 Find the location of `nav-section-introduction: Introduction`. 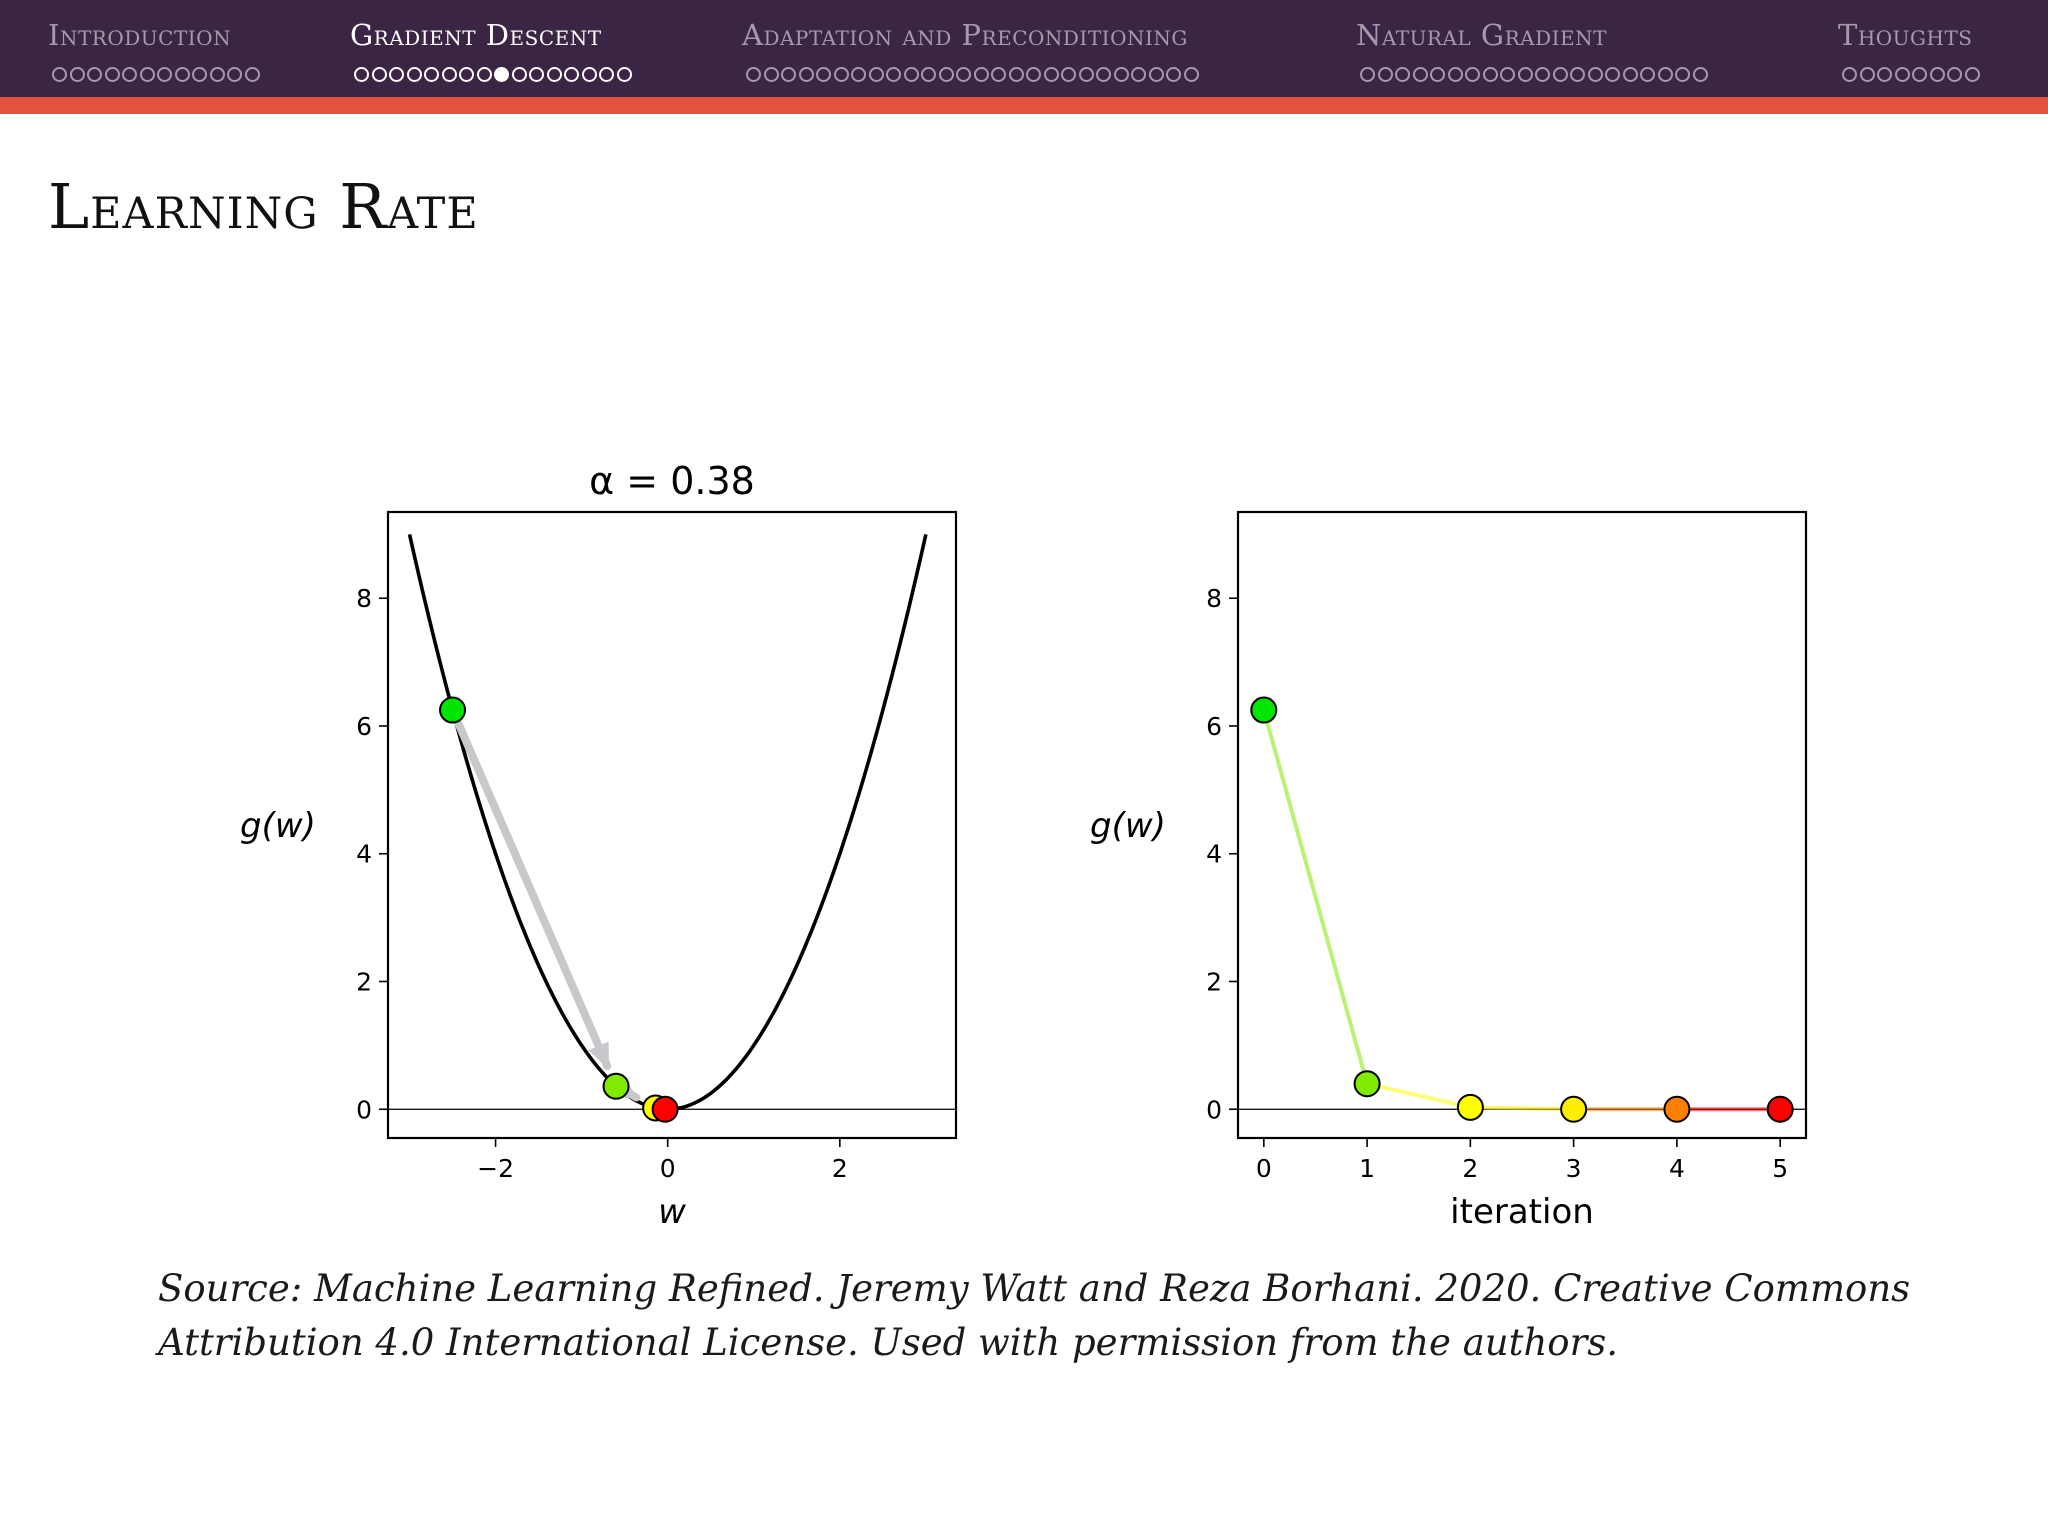

nav-section-introduction: Introduction is located at coordinates (140, 35).